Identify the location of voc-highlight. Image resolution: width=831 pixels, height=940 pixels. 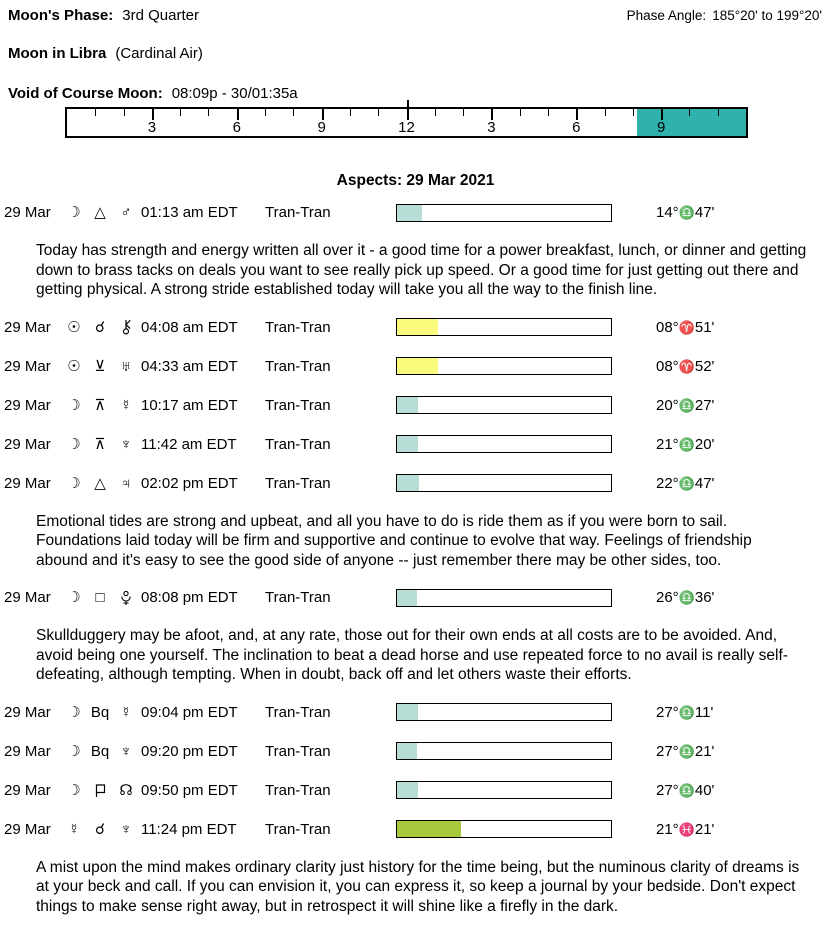
(691, 122).